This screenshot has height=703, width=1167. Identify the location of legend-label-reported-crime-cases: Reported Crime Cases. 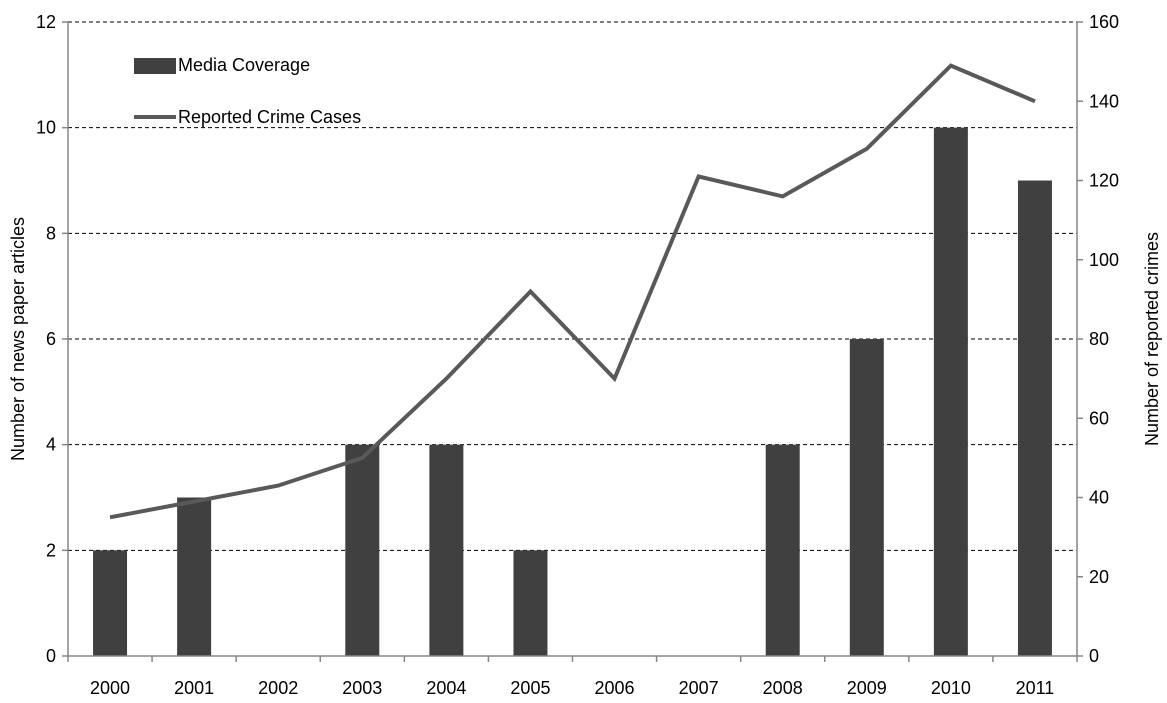
(269, 117).